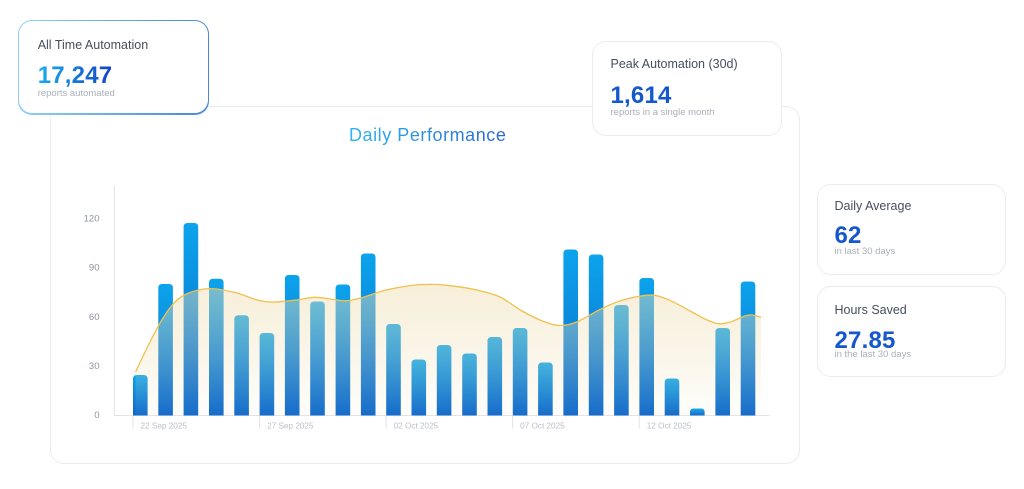 The width and height of the screenshot is (1024, 489). What do you see at coordinates (669, 426) in the screenshot?
I see `svg-text: 12 Oct 2025` at bounding box center [669, 426].